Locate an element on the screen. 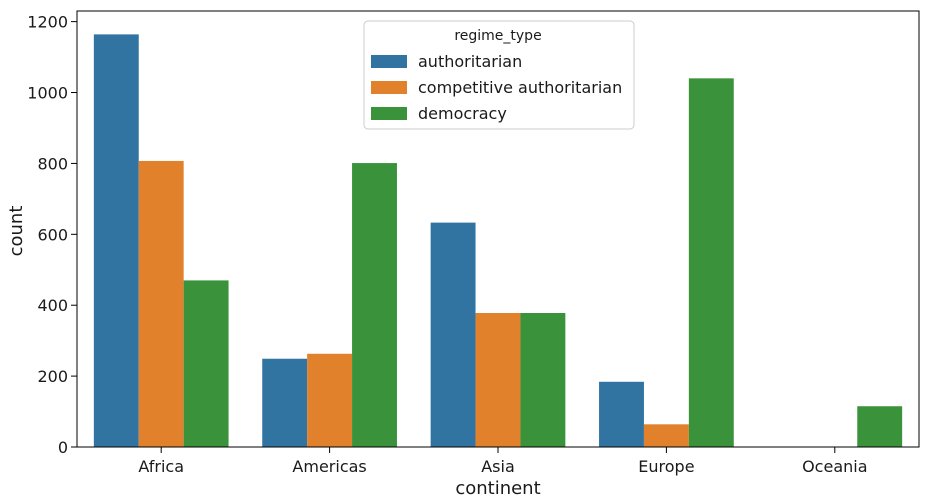  x-tick-label: Europe is located at coordinates (666, 466).